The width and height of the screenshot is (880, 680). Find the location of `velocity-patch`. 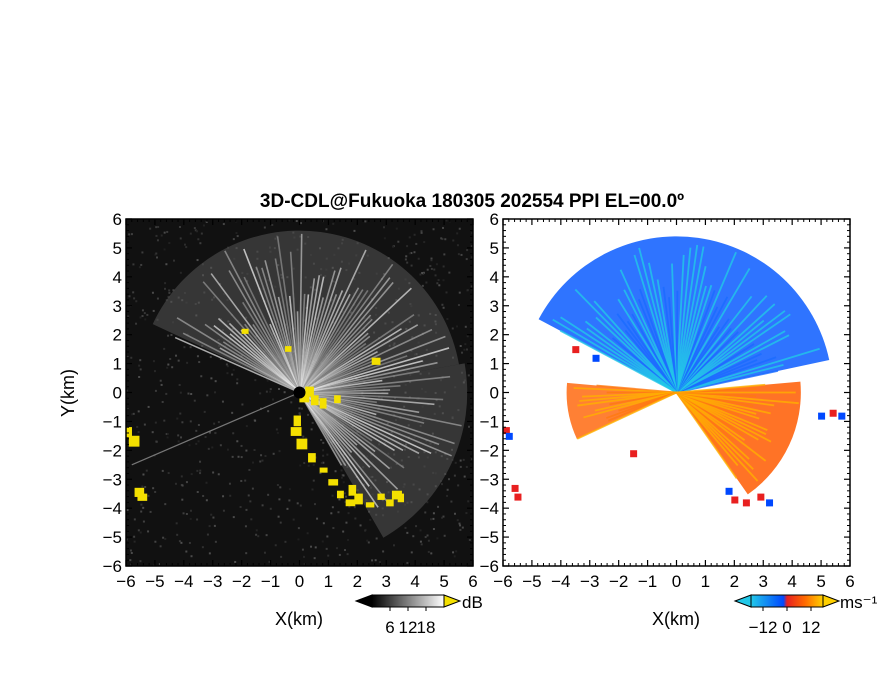

velocity-patch is located at coordinates (596, 358).